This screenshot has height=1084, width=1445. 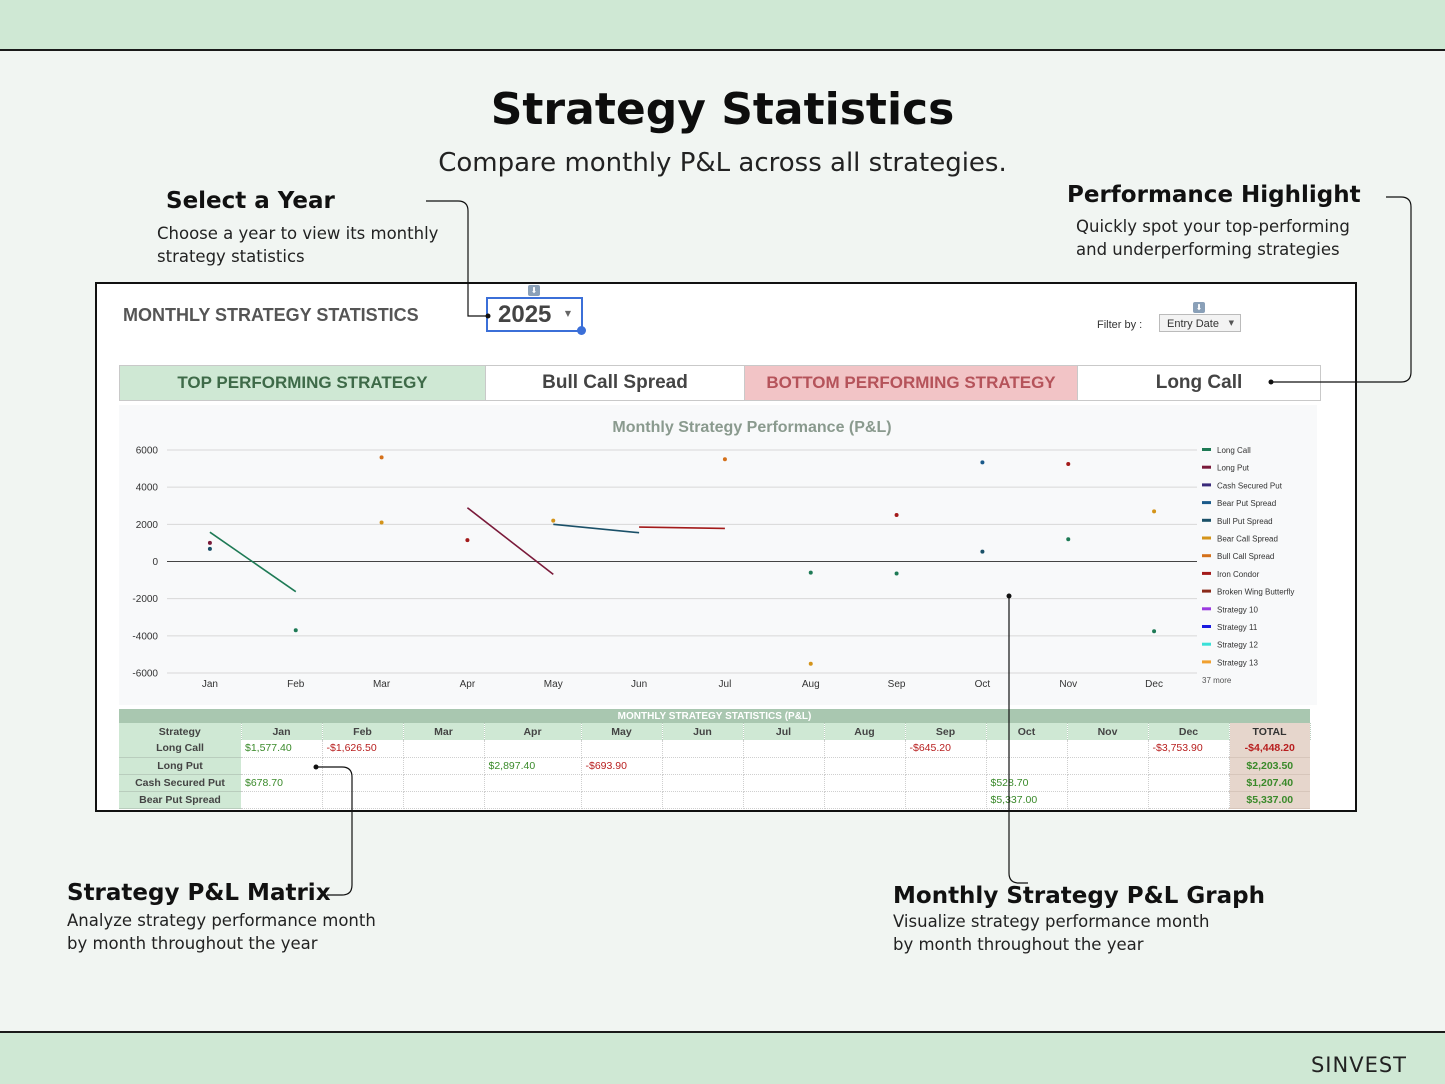 What do you see at coordinates (381, 522) in the screenshot?
I see `data-point-bear-call-spread` at bounding box center [381, 522].